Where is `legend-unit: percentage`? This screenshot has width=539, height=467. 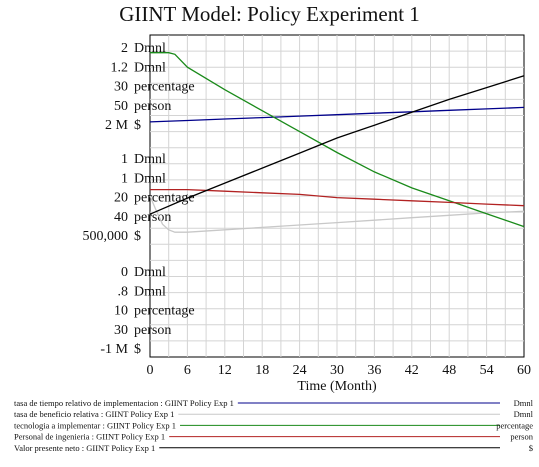
legend-unit: percentage is located at coordinates (514, 425).